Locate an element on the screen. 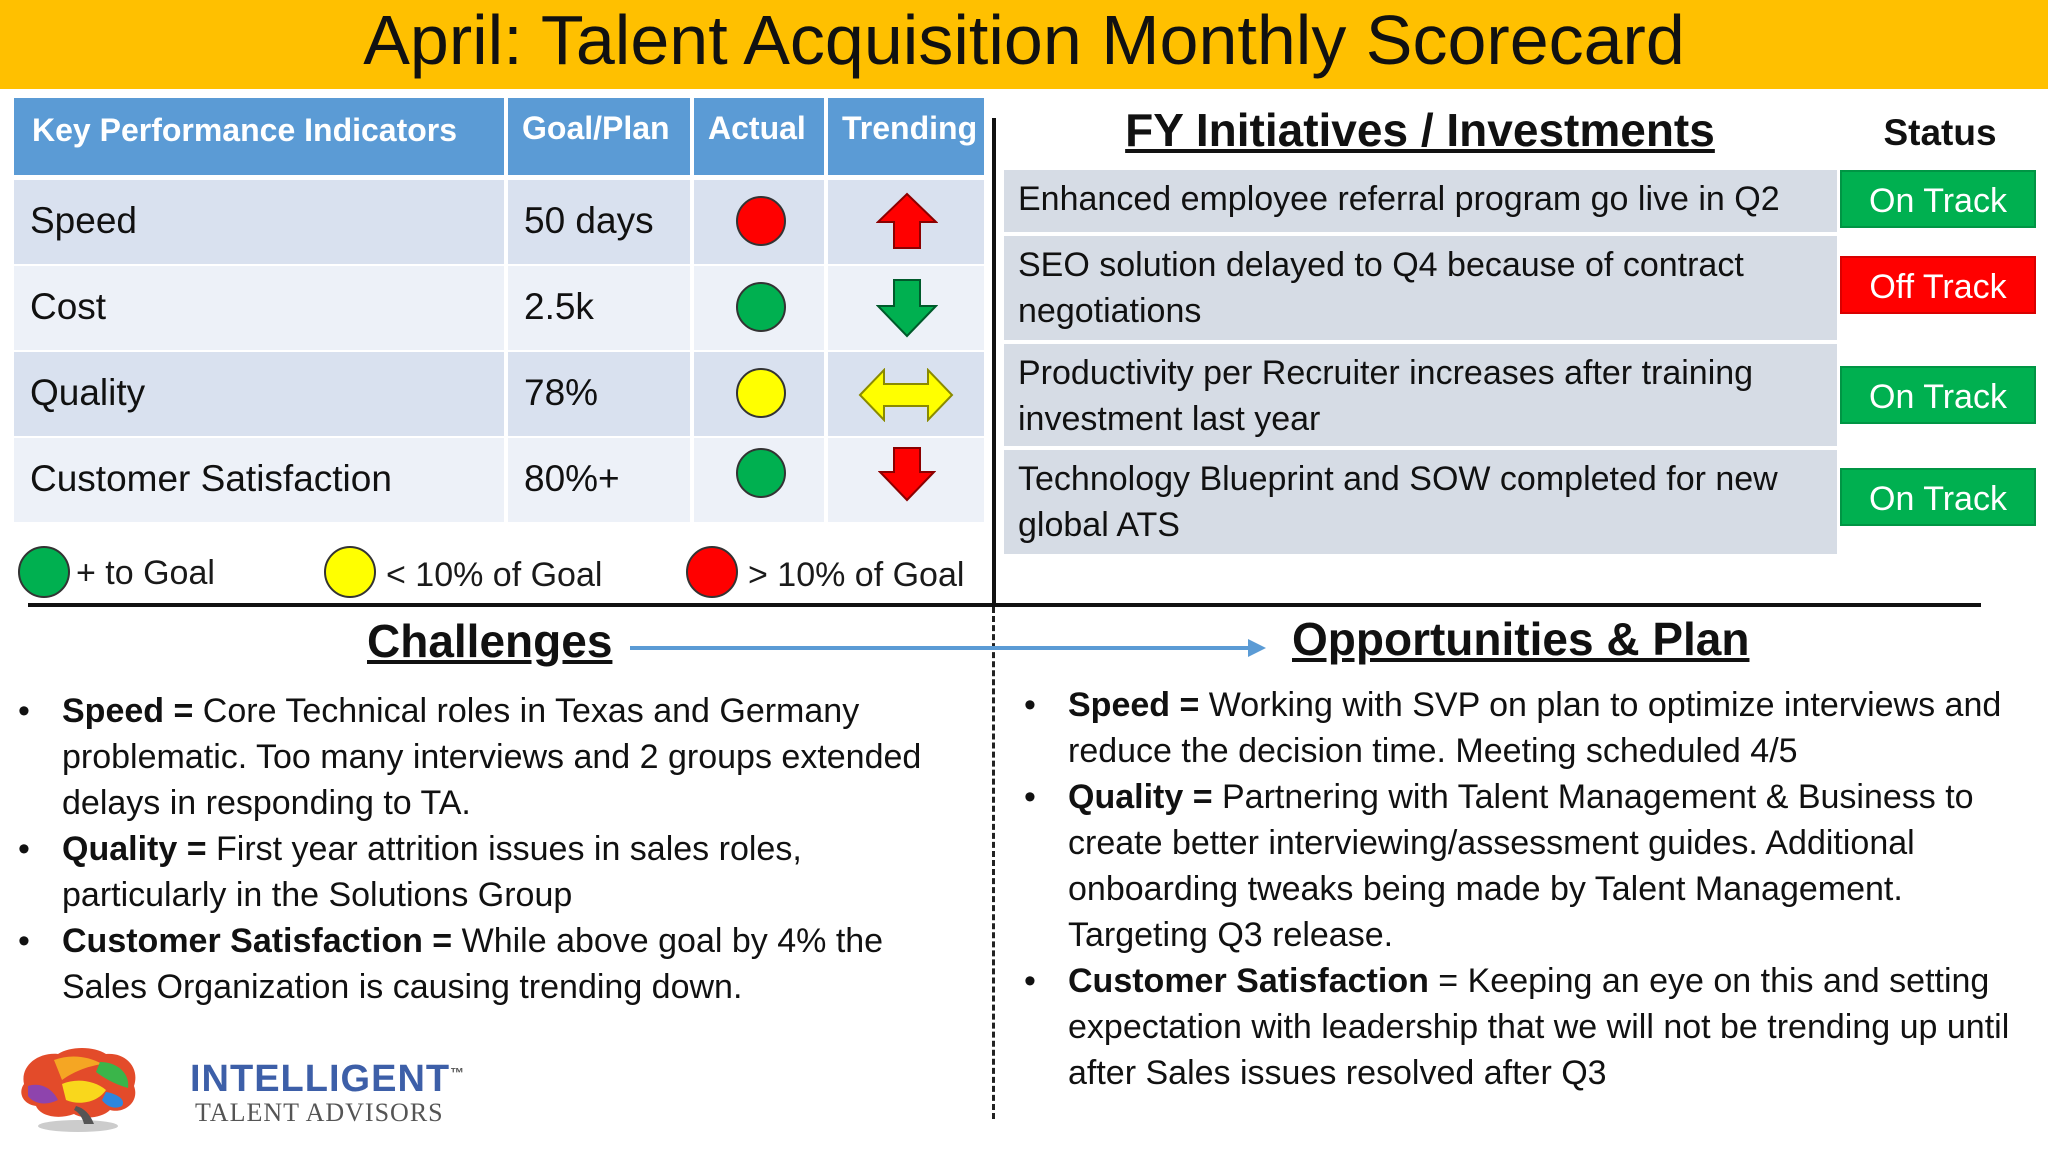 The image size is (2048, 1152). kpi-row-quality: Quality 78% is located at coordinates (499, 394).